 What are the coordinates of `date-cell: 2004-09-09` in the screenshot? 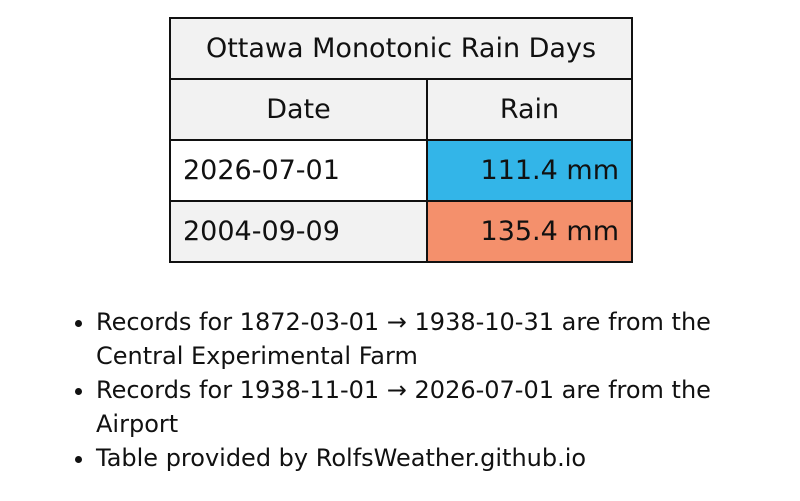 It's located at (298, 231).